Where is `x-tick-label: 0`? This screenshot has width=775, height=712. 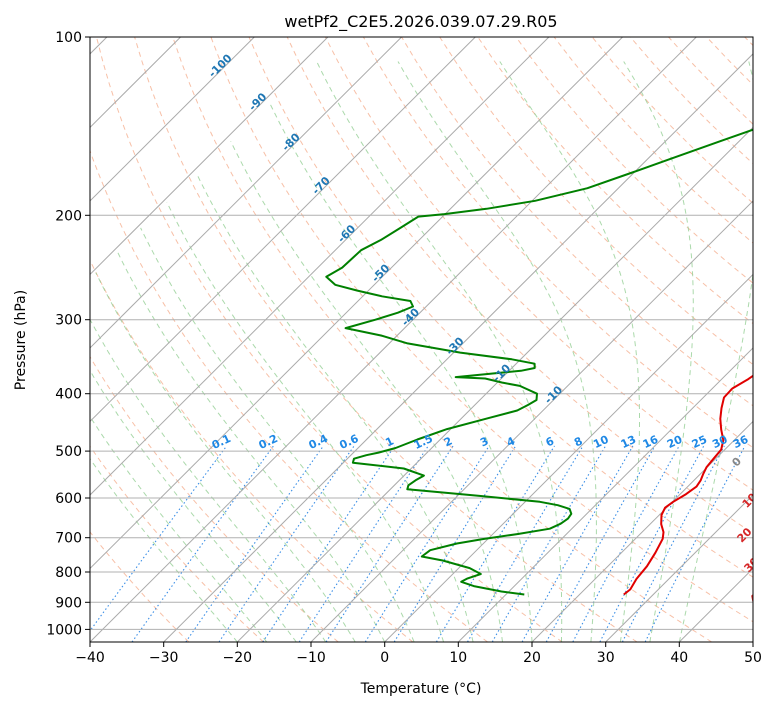 x-tick-label: 0 is located at coordinates (384, 658).